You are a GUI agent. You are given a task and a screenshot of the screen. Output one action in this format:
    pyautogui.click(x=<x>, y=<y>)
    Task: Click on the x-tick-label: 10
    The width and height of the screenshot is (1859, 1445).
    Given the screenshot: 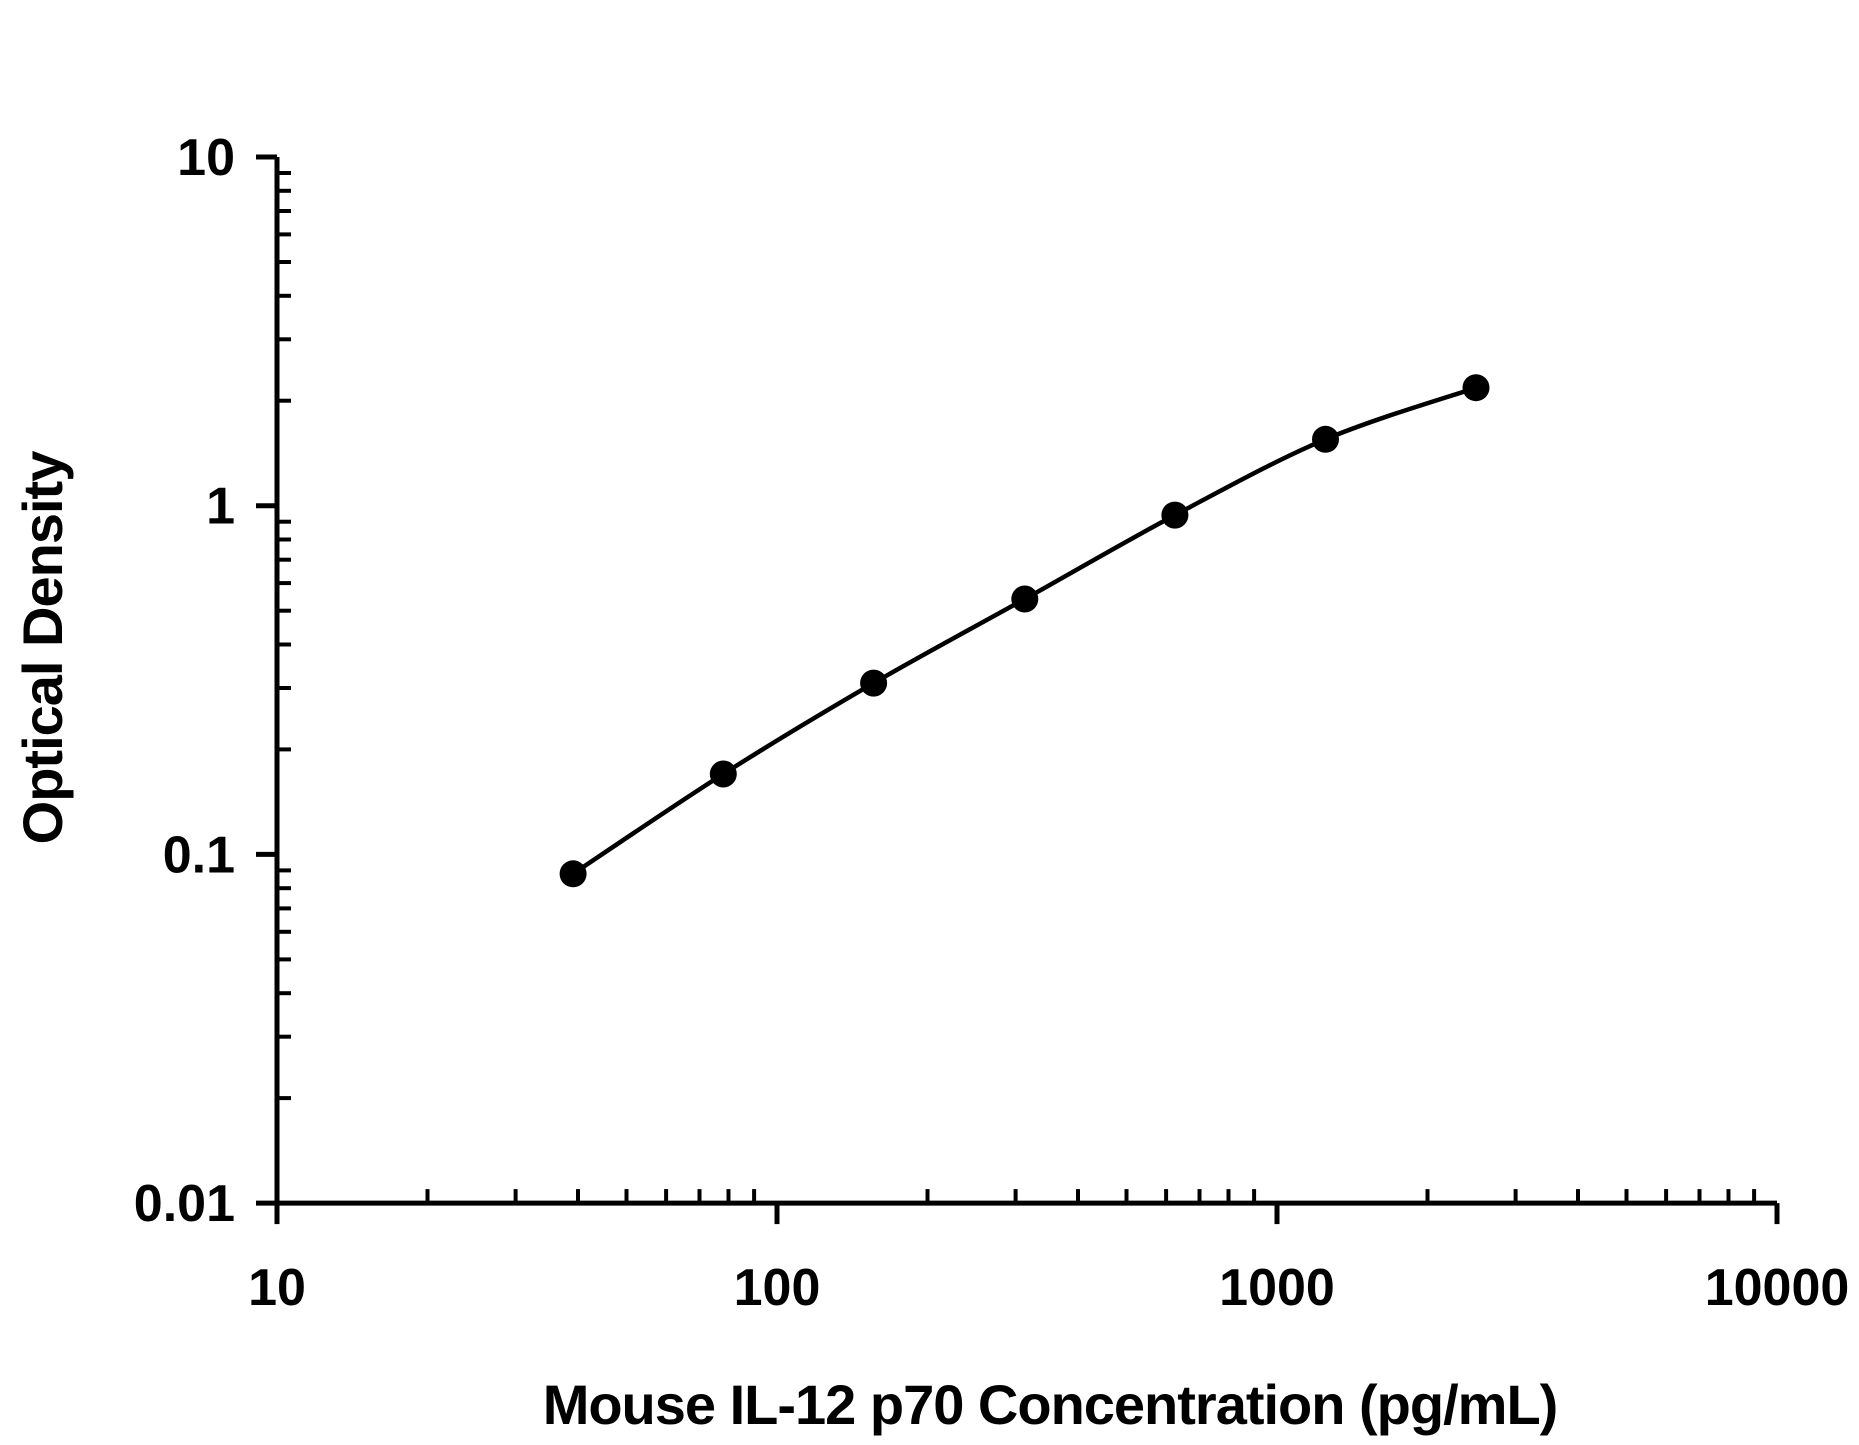 What is the action you would take?
    pyautogui.click(x=277, y=1288)
    